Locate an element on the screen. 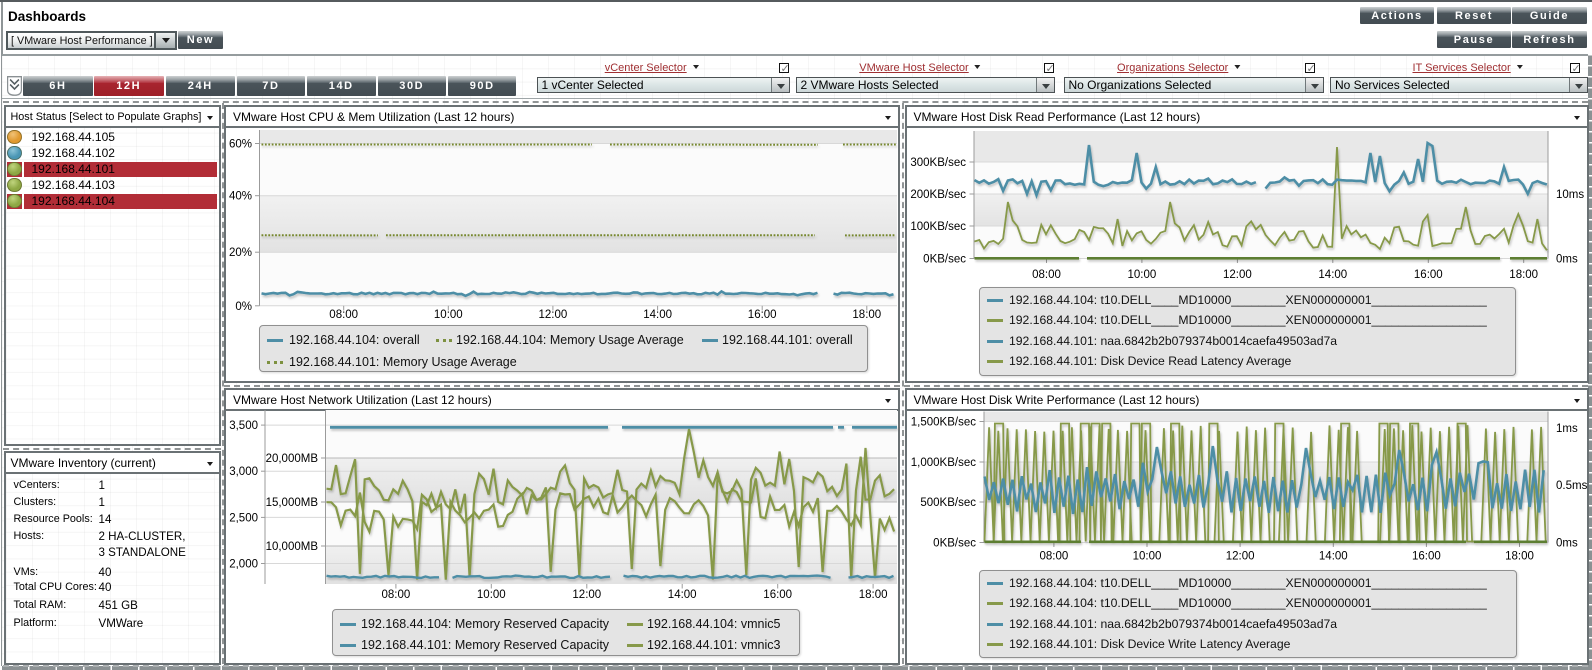 The width and height of the screenshot is (1592, 670). svg-text: 3,000 is located at coordinates (243, 472).